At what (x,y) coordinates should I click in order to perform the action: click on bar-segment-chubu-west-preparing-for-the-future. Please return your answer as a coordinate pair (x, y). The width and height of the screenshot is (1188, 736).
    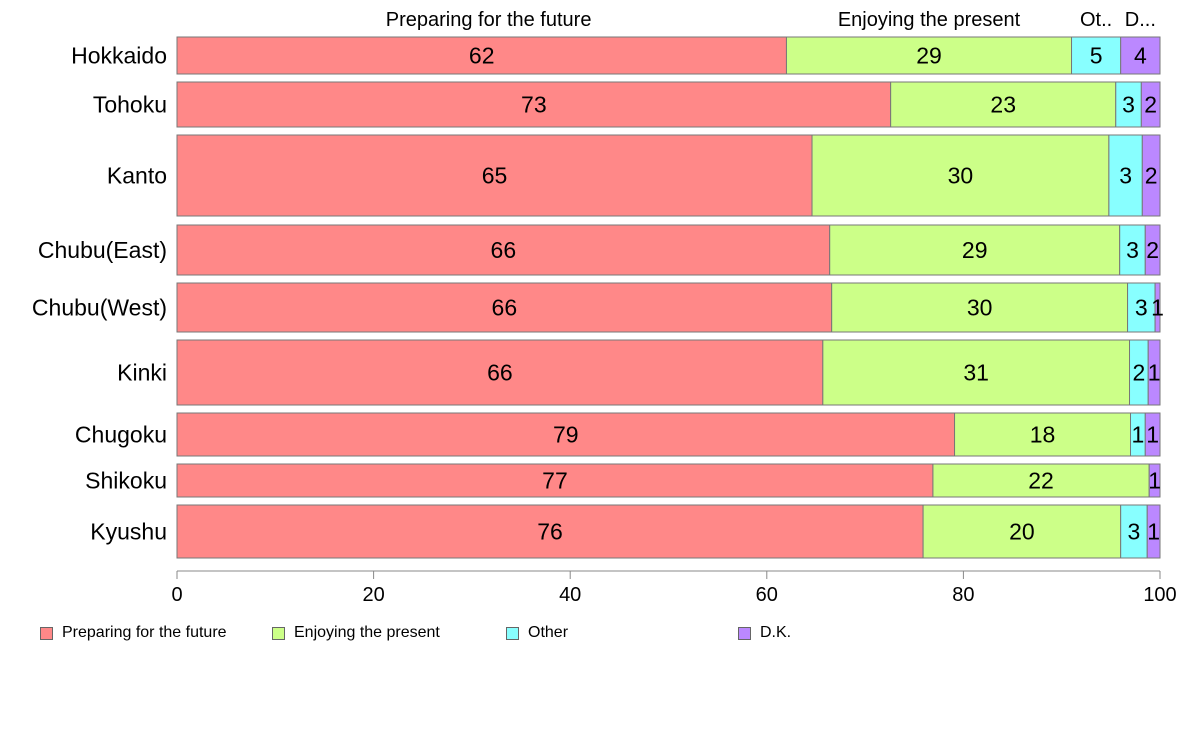
    Looking at the image, I should click on (504, 307).